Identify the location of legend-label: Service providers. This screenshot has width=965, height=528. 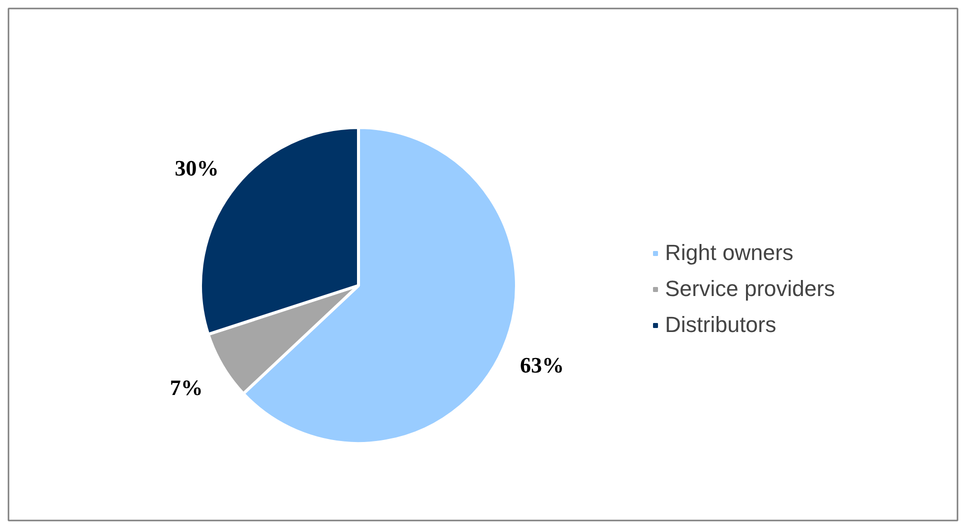
(750, 289).